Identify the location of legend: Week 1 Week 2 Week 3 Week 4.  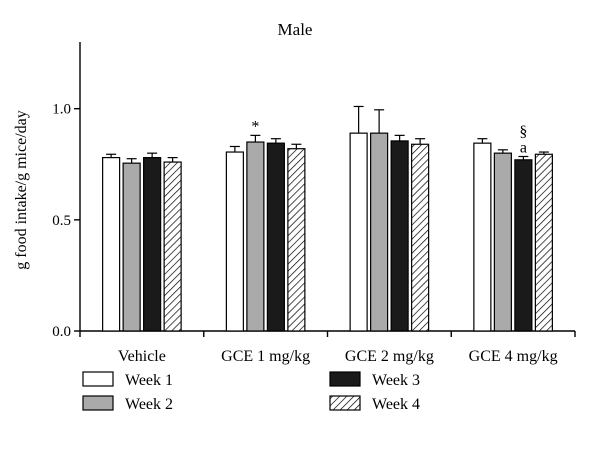
(251, 392).